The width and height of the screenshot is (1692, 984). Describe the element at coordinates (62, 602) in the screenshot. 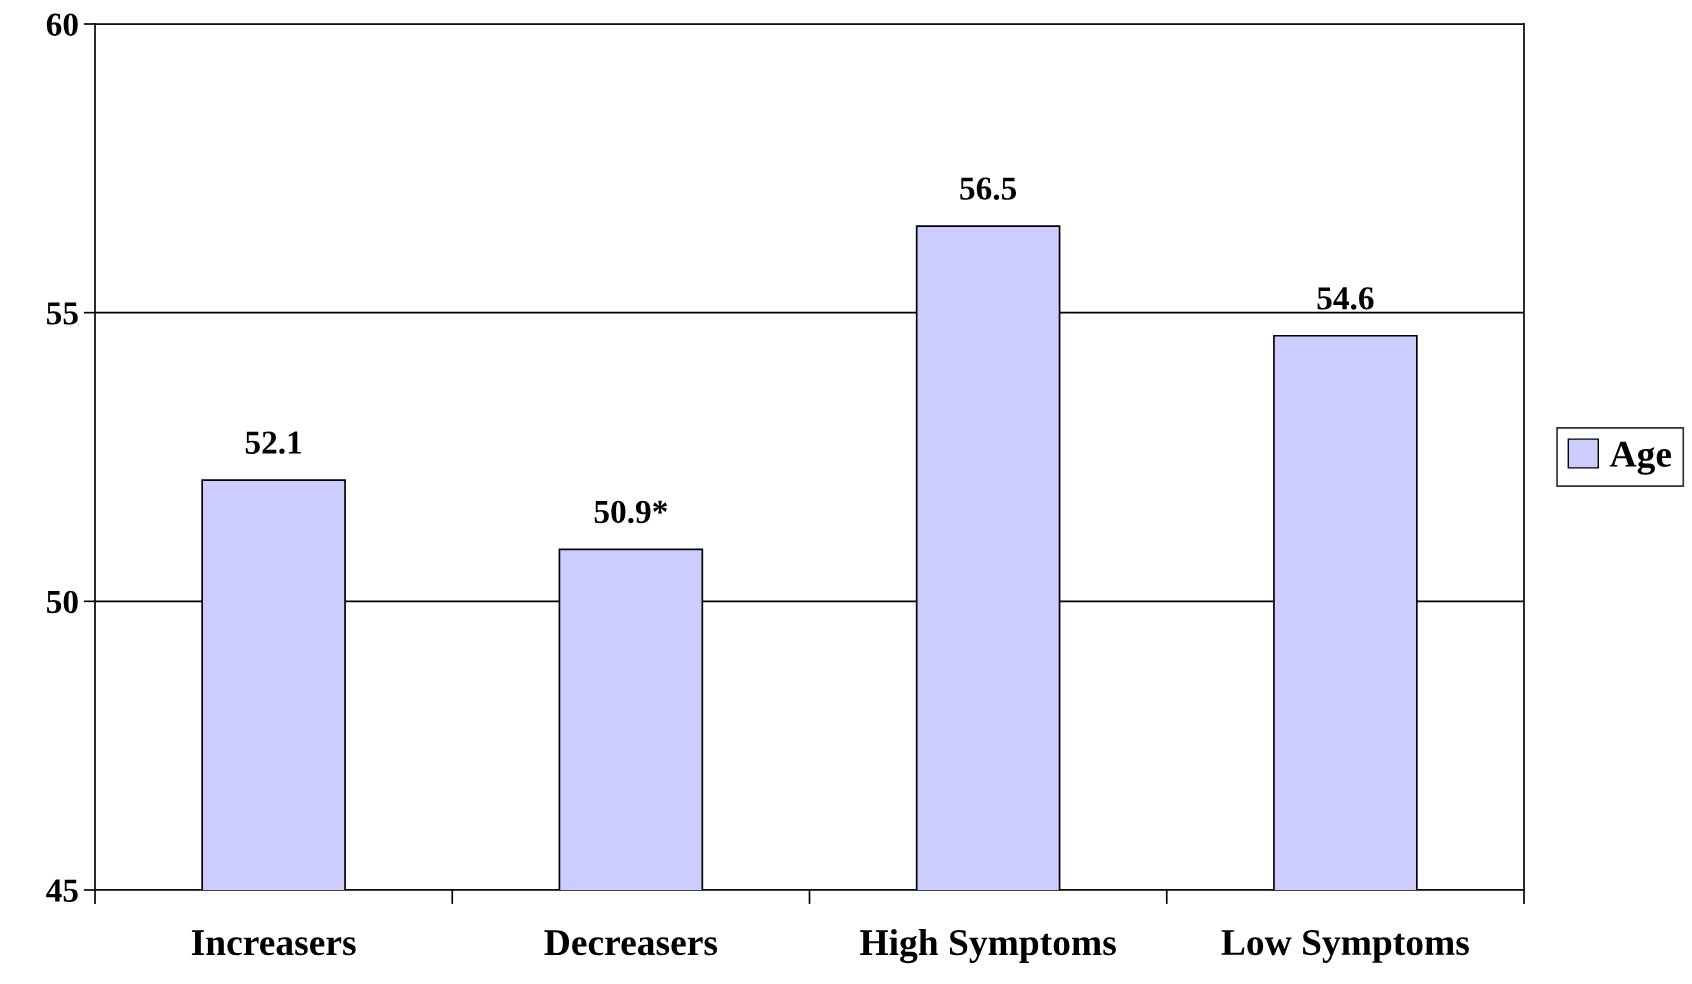

I see `y-tick-label: 50` at that location.